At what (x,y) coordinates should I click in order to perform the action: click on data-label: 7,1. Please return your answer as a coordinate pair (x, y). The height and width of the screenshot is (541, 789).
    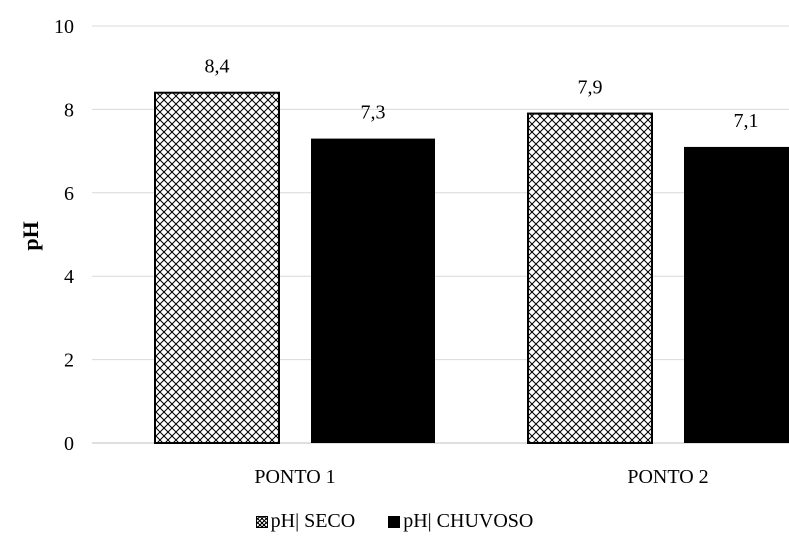
    Looking at the image, I should click on (746, 121).